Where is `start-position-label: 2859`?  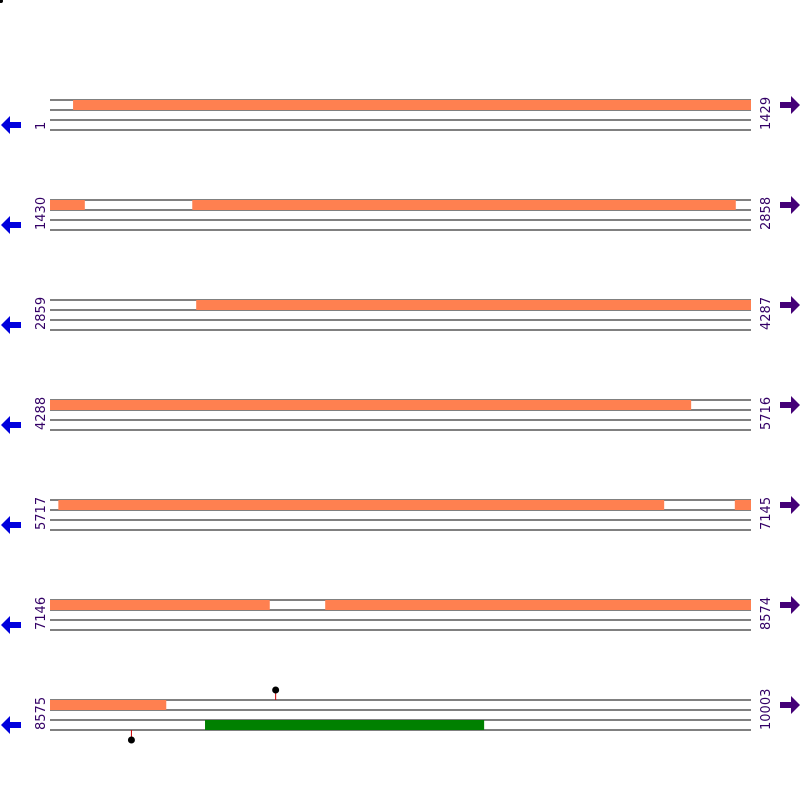 start-position-label: 2859 is located at coordinates (41, 313).